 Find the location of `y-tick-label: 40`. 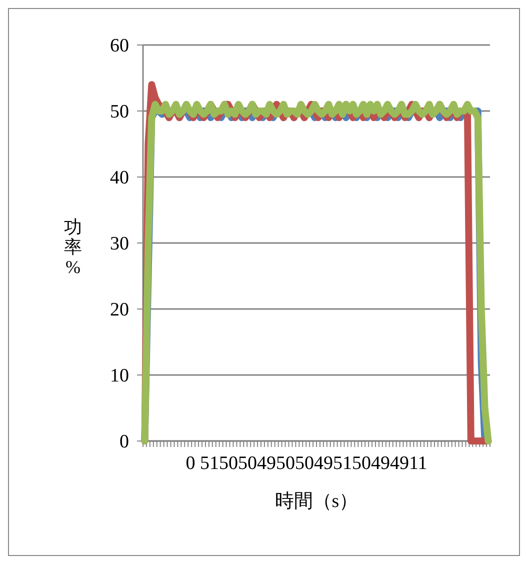

y-tick-label: 40 is located at coordinates (119, 178).